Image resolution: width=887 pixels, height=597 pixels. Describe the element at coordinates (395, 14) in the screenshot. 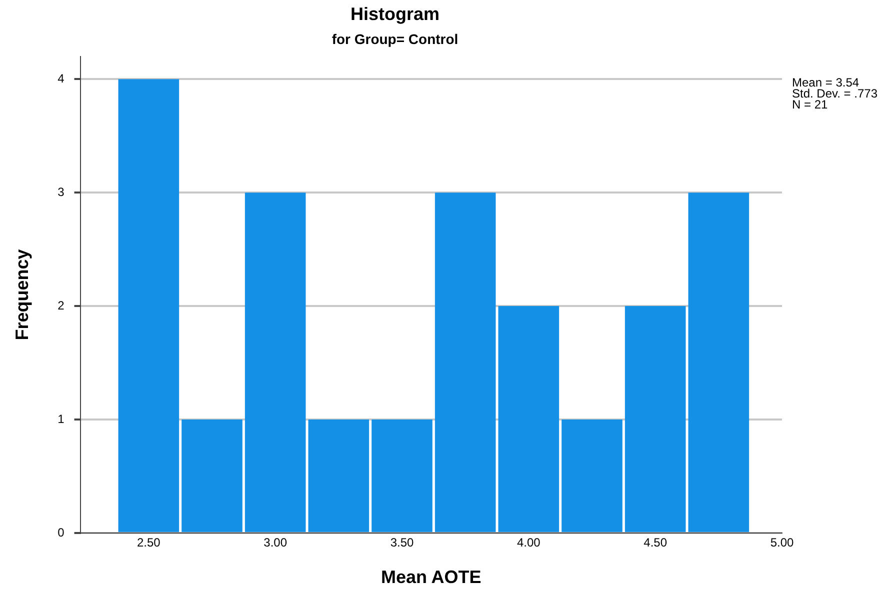

I see `chart-title: Histogram` at that location.